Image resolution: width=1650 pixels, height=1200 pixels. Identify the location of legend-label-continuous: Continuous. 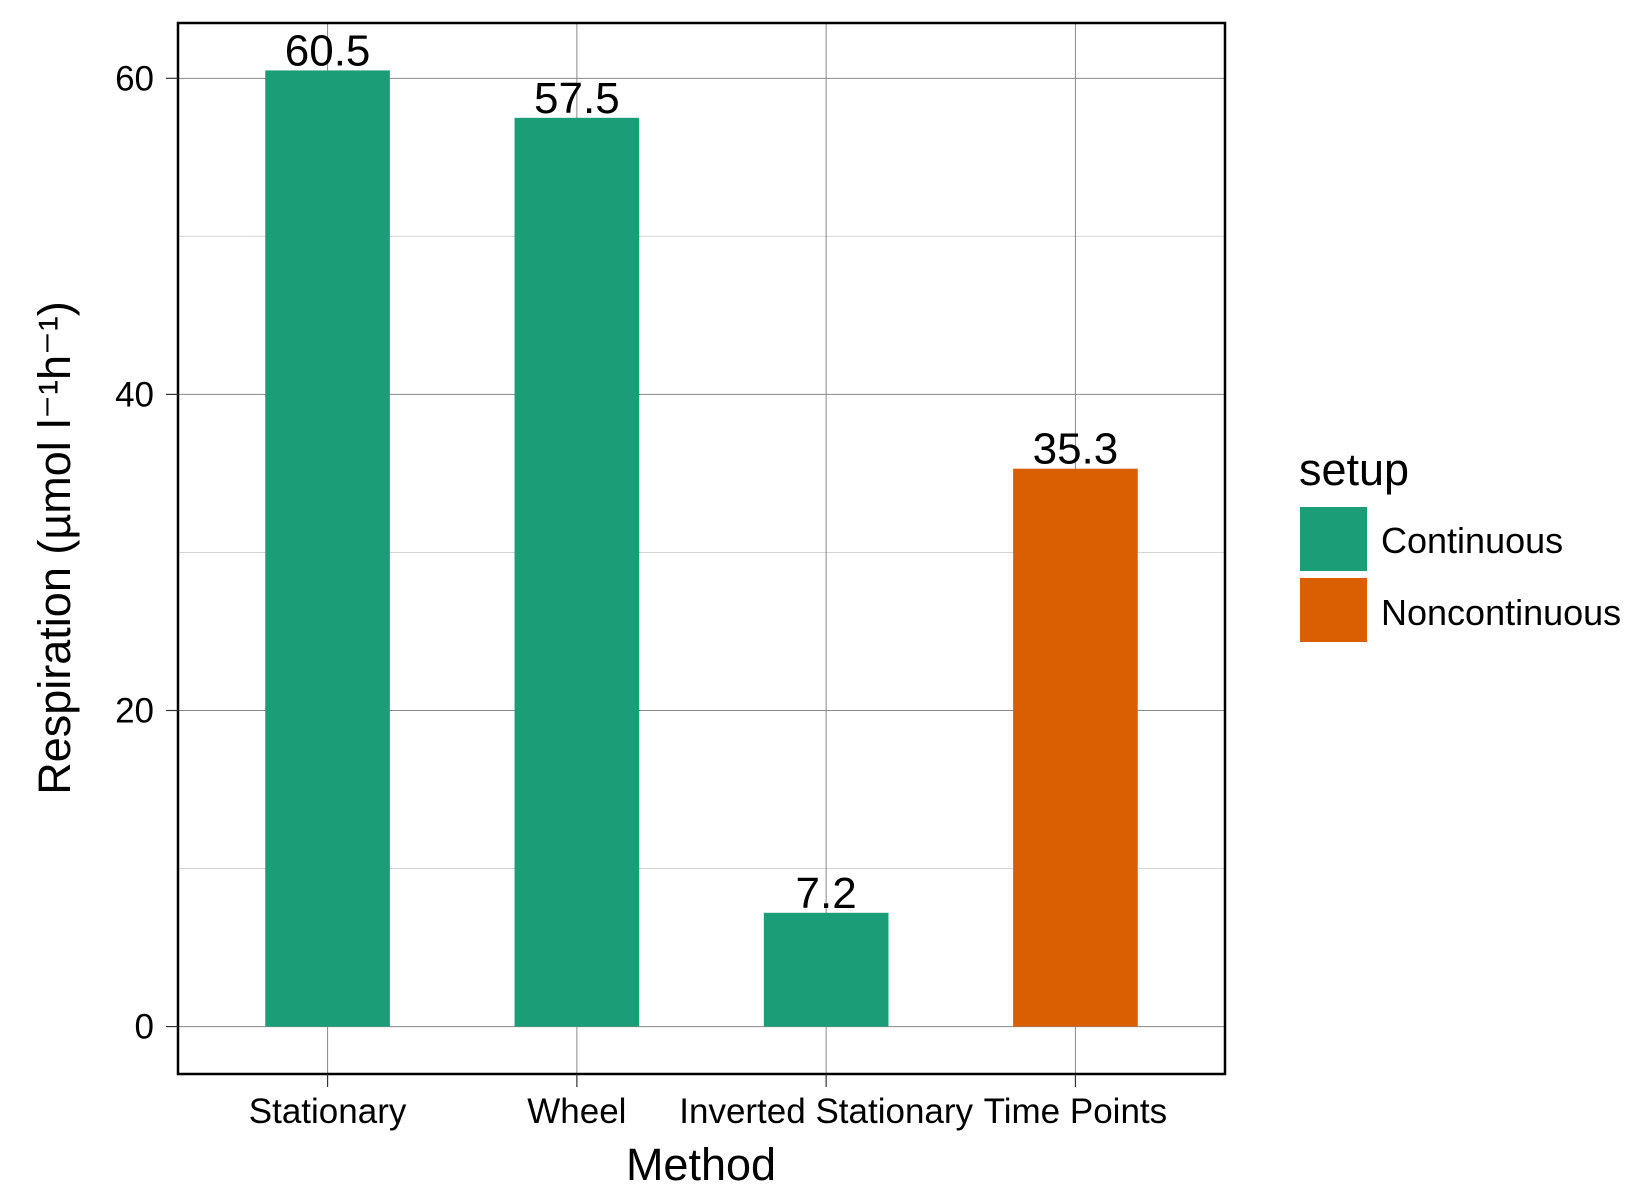
(1472, 540).